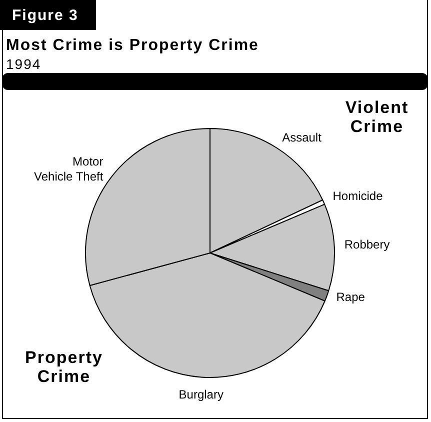  Describe the element at coordinates (367, 244) in the screenshot. I see `slice-label: Robbery` at that location.